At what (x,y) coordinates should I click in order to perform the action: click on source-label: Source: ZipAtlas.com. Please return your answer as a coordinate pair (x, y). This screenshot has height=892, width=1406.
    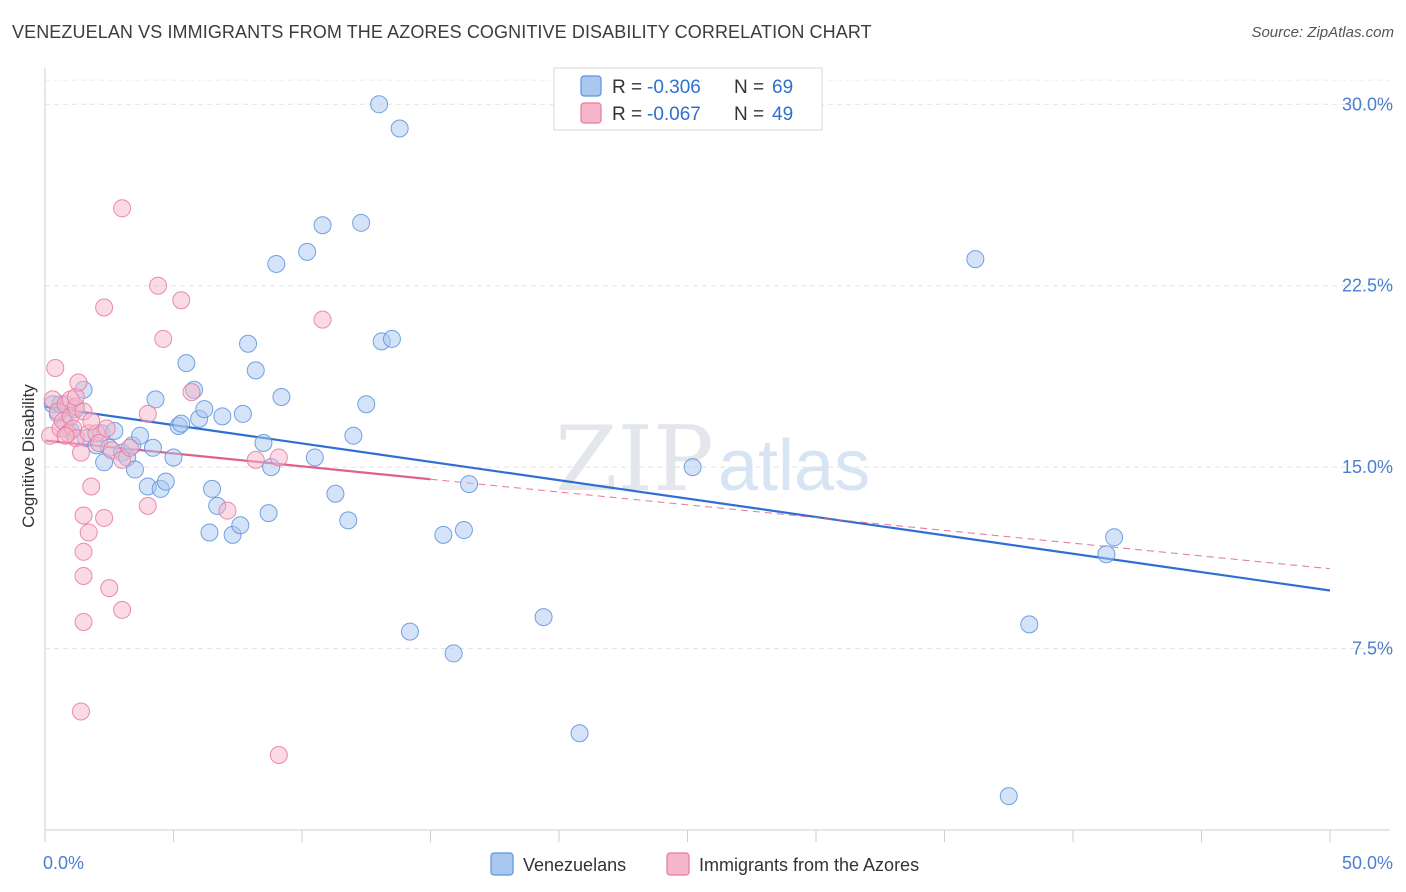
    Looking at the image, I should click on (1322, 32).